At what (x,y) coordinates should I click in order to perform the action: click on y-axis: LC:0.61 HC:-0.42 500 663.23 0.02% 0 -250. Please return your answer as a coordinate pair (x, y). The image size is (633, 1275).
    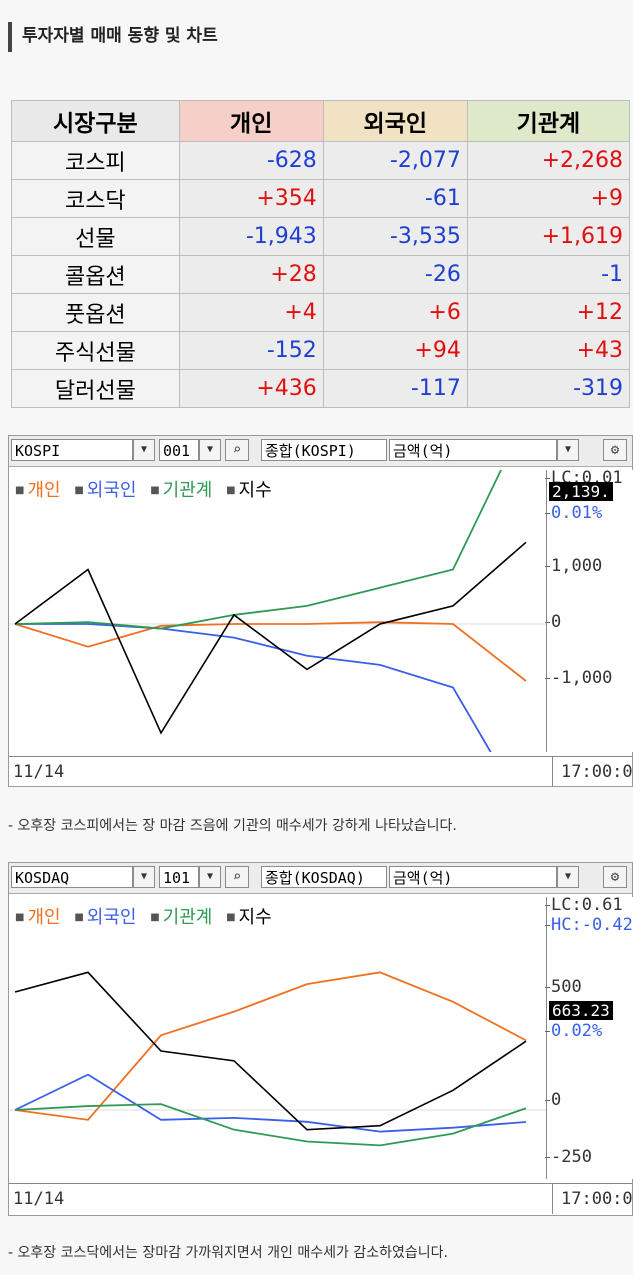
    Looking at the image, I should click on (588, 1037).